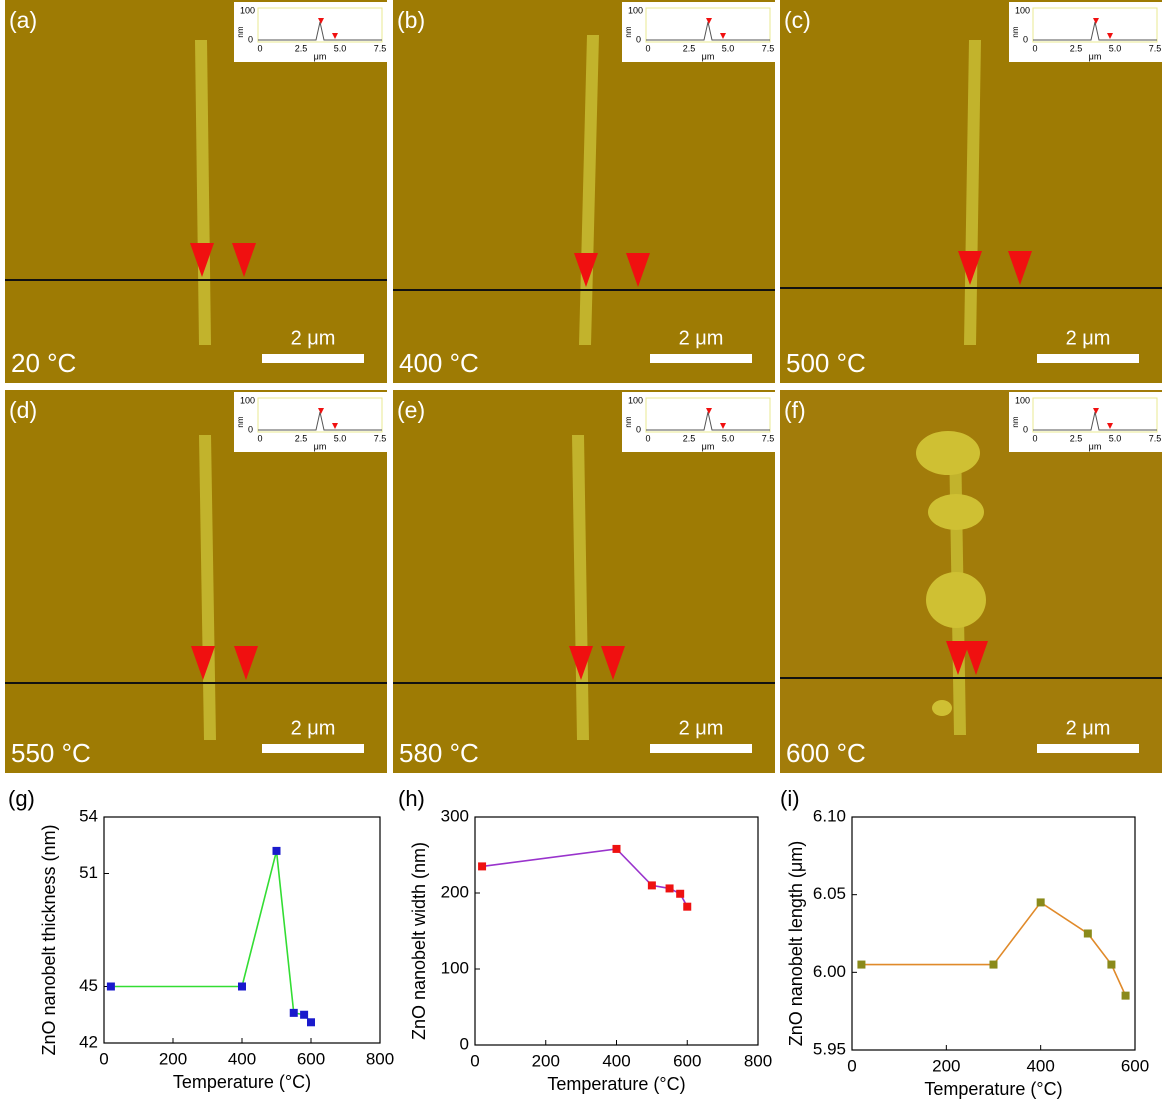 The width and height of the screenshot is (1166, 1103). I want to click on y-tick-label: 6.00, so click(829, 971).